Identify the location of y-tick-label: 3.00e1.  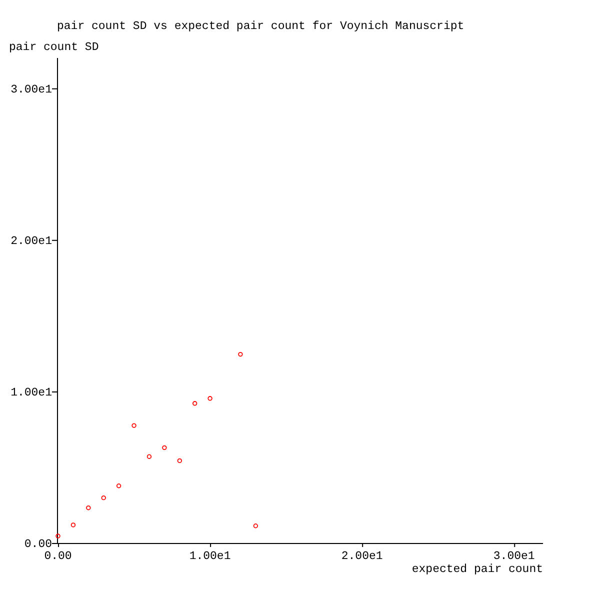
(31, 89).